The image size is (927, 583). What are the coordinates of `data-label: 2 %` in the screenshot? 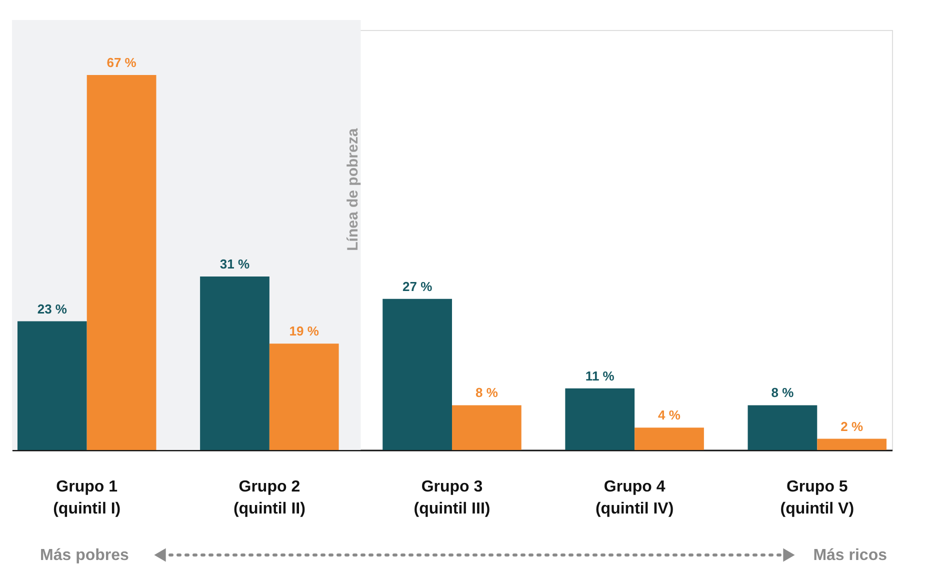 It's located at (852, 426).